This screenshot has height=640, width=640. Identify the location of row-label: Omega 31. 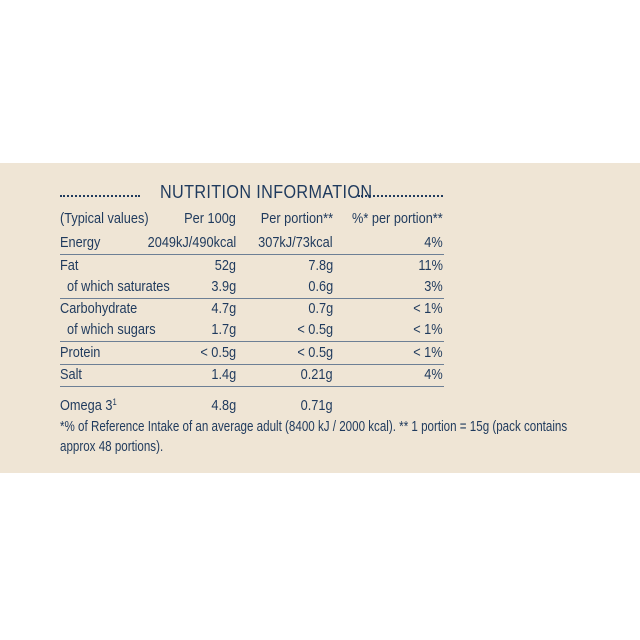
(88, 405).